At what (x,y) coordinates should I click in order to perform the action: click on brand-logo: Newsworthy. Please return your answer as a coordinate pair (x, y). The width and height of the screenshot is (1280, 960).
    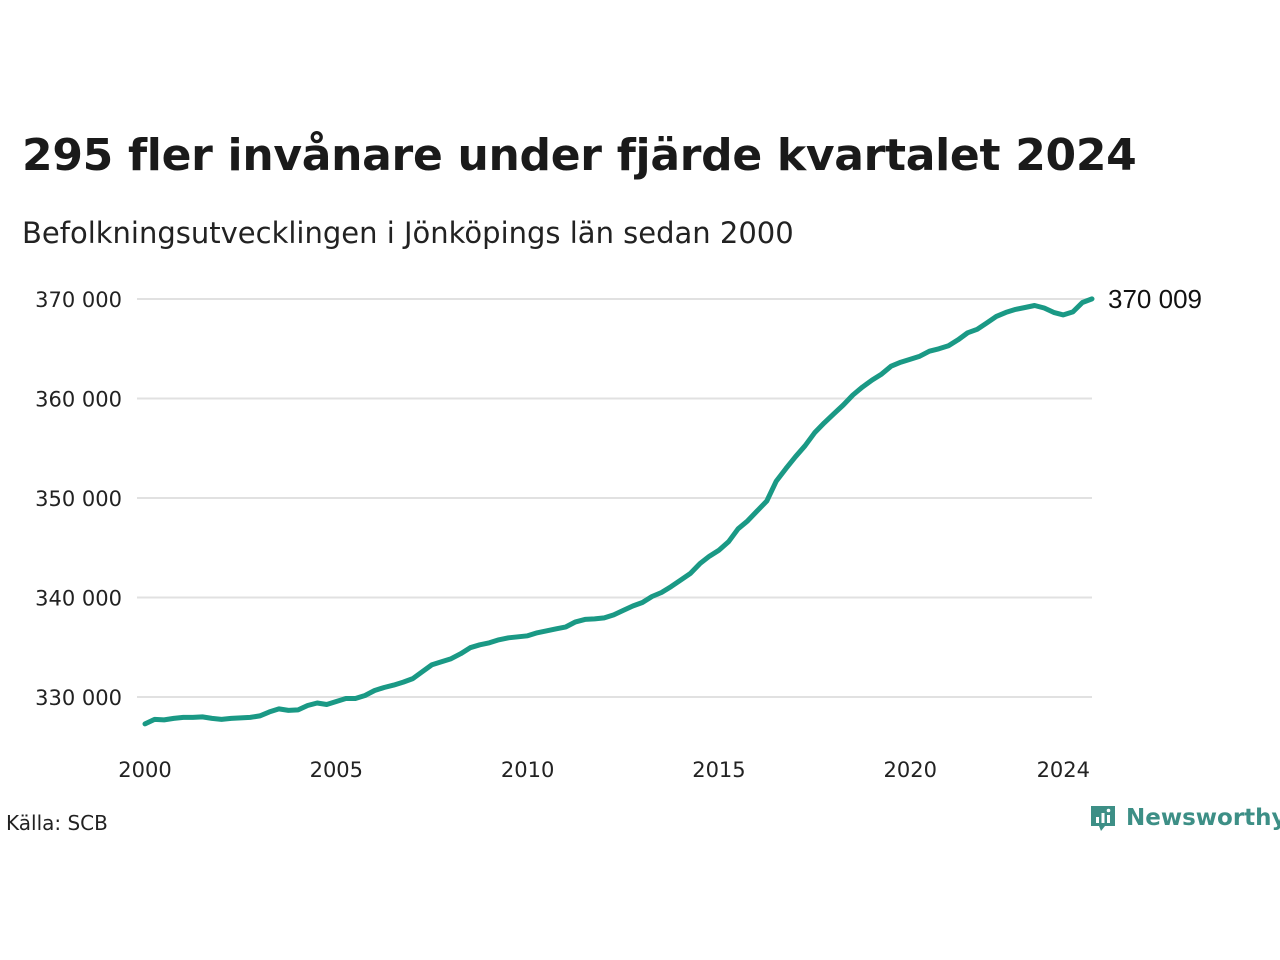
    Looking at the image, I should click on (1184, 818).